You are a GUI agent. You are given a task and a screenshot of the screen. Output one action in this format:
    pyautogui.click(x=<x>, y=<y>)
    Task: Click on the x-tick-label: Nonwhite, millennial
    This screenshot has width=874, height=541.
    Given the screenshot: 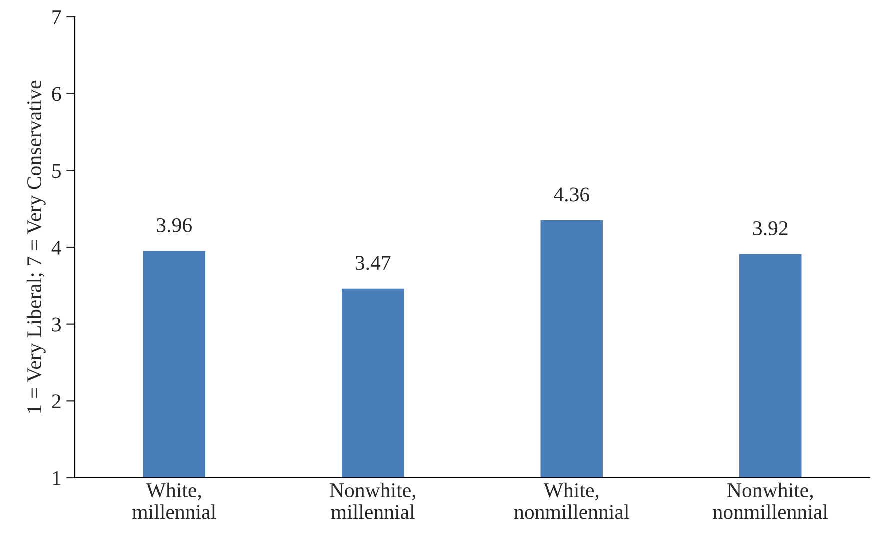 What is the action you would take?
    pyautogui.click(x=373, y=501)
    